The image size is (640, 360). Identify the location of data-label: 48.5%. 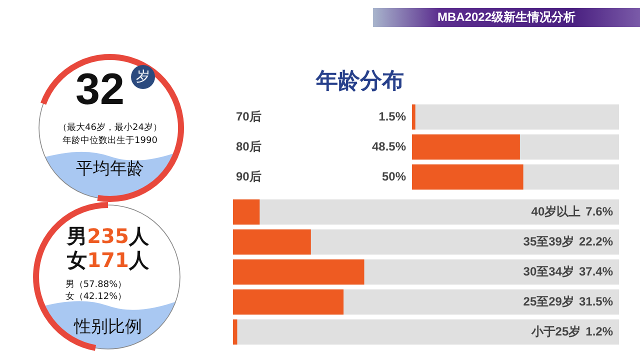
(389, 146).